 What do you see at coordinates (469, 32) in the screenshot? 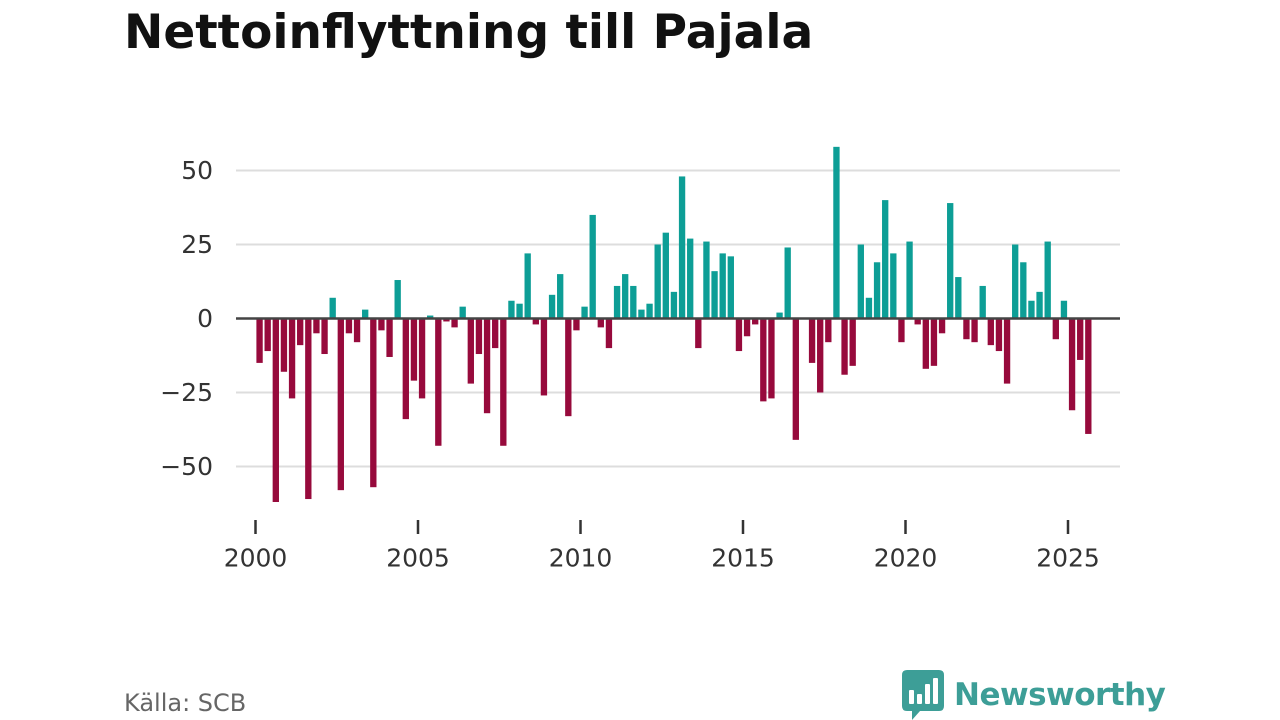
I see `chart-title: Nettoinflyttning till Pajala` at bounding box center [469, 32].